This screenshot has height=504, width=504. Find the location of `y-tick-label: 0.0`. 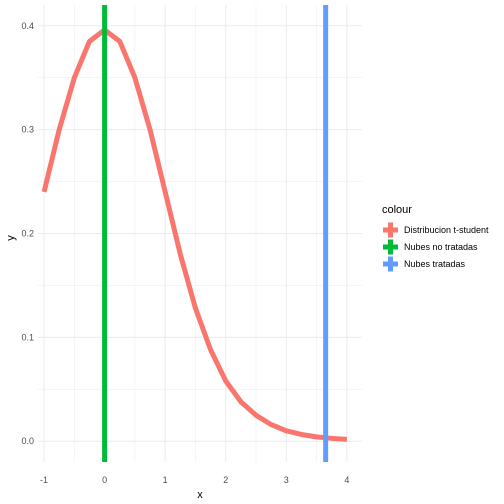

y-tick-label: 0.0 is located at coordinates (27, 441).